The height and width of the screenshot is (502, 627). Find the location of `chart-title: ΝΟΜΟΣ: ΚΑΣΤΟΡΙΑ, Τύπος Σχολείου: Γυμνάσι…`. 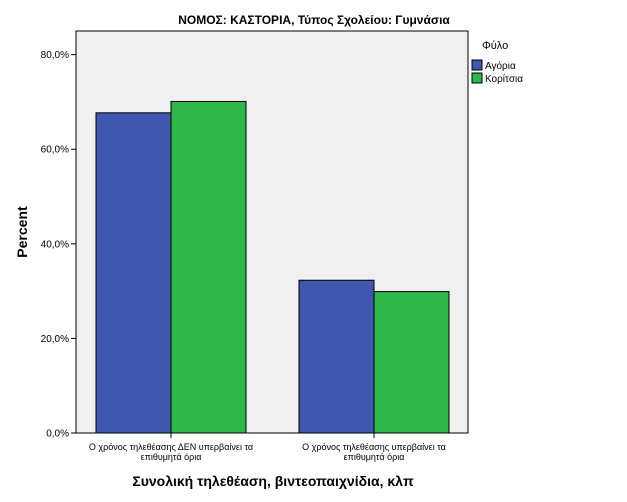

chart-title: ΝΟΜΟΣ: ΚΑΣΤΟΡΙΑ, Τύπος Σχολείου: Γυμνάσι… is located at coordinates (314, 20).